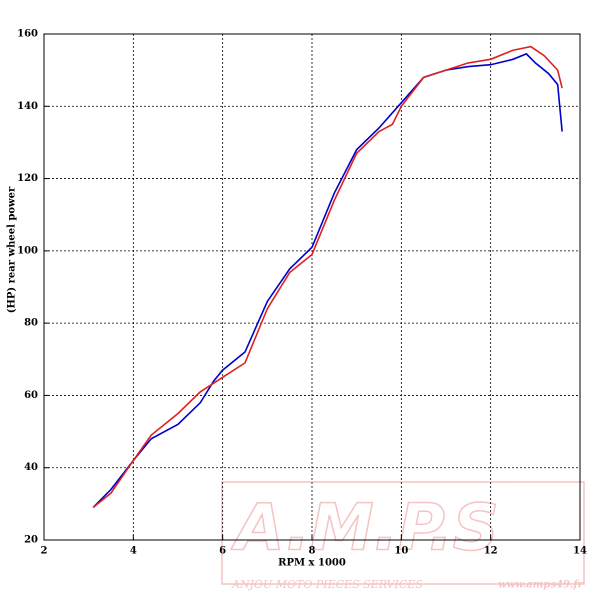 Image resolution: width=600 pixels, height=600 pixels. What do you see at coordinates (327, 584) in the screenshot?
I see `watermark-subtitle: ANJOU MOTO PIECES SERVICES` at bounding box center [327, 584].